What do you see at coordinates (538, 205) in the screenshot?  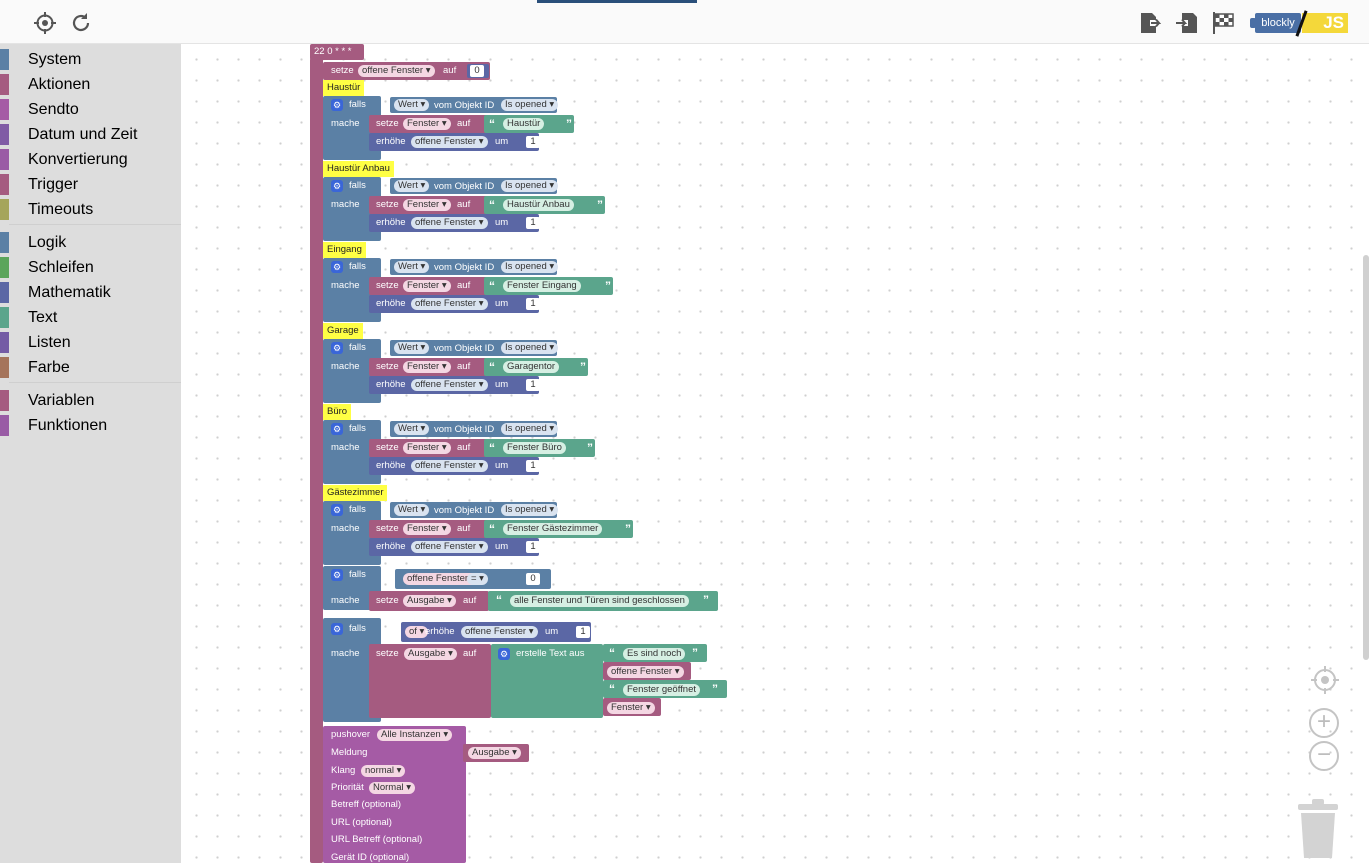 I see `text-value: Haustür Anbau` at bounding box center [538, 205].